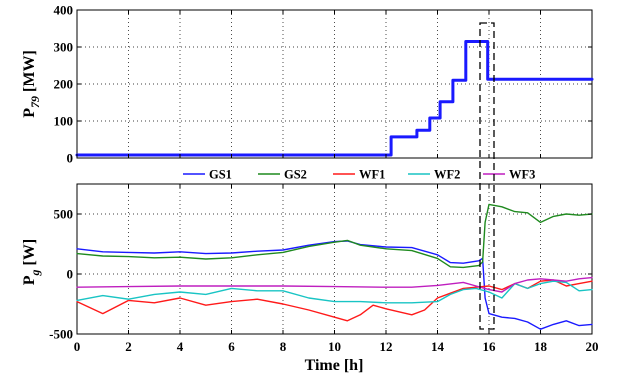 This screenshot has height=380, width=618. What do you see at coordinates (64, 47) in the screenshot?
I see `top-y-tick-label: 300` at bounding box center [64, 47].